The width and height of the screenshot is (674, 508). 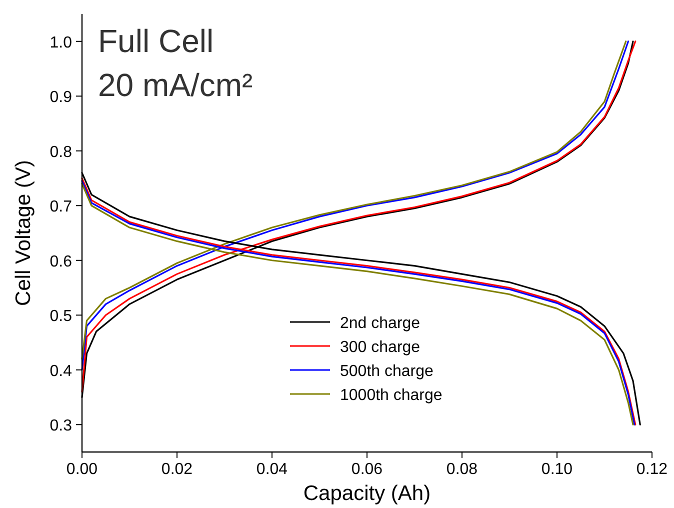 What do you see at coordinates (177, 469) in the screenshot?
I see `x-tick-label: 0.02` at bounding box center [177, 469].